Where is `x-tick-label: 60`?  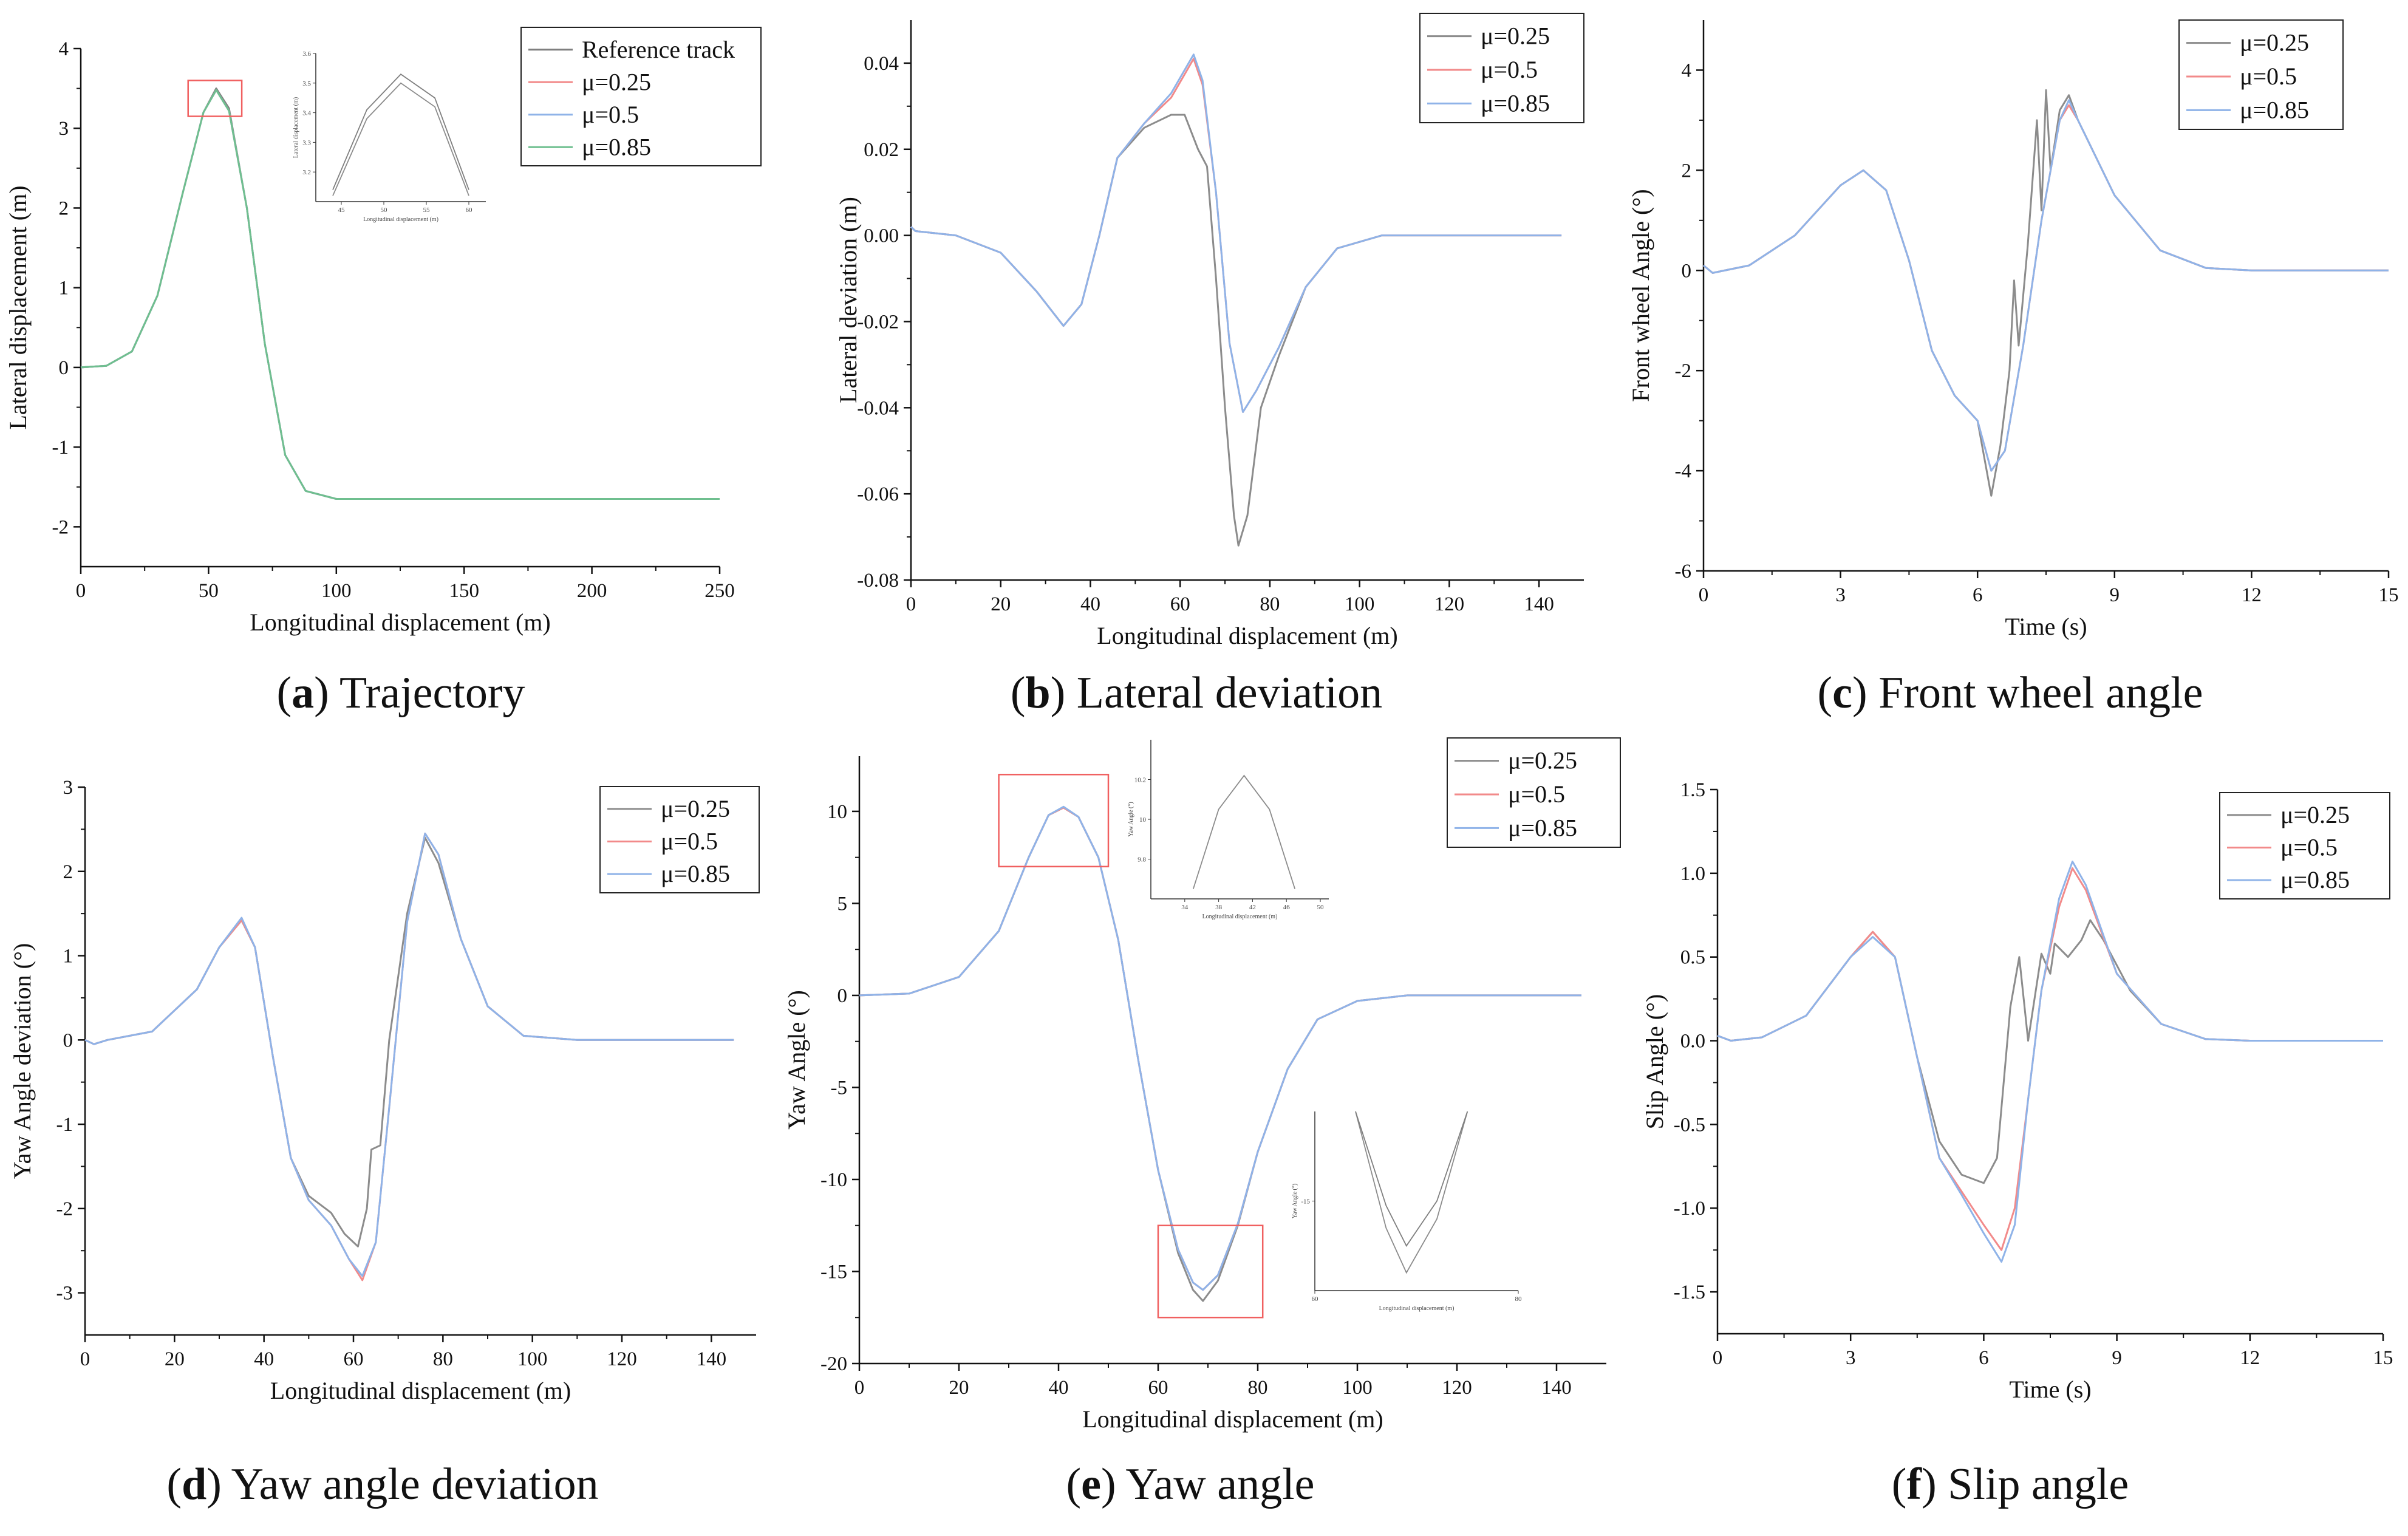 x-tick-label: 60 is located at coordinates (1158, 1388).